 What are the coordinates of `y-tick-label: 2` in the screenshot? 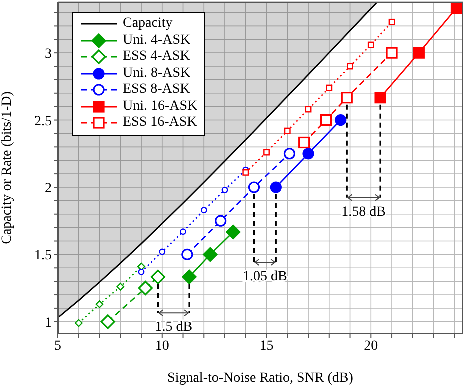 It's located at (48, 188).